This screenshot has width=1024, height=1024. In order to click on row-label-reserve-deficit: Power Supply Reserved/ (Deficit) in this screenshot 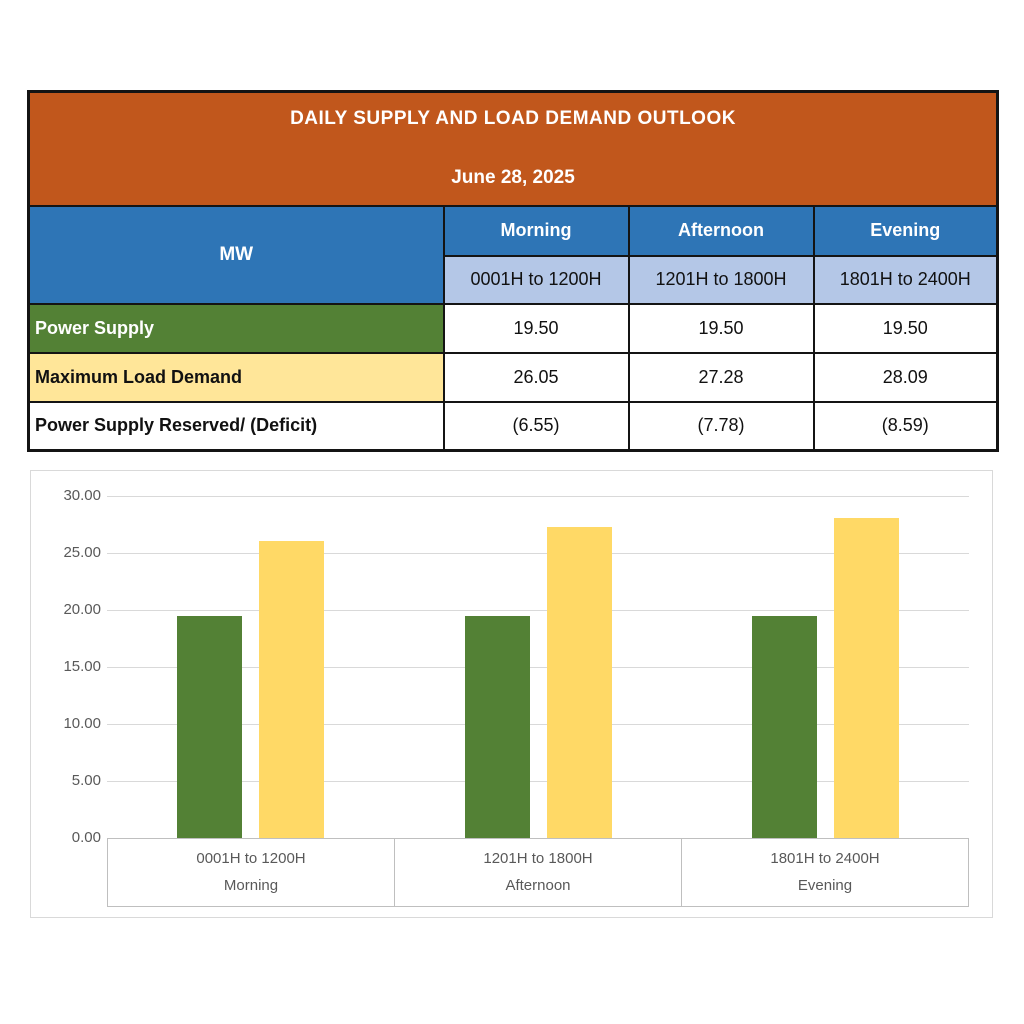, I will do `click(236, 426)`.